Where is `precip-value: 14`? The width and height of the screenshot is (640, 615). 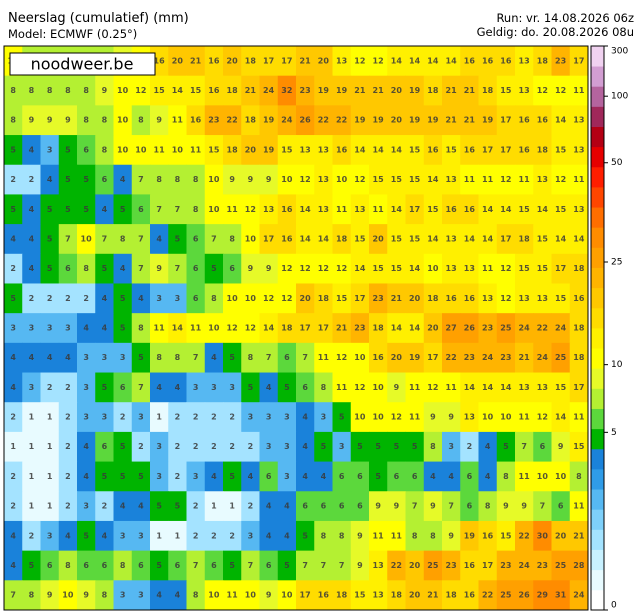 precip-value: 14 is located at coordinates (306, 209).